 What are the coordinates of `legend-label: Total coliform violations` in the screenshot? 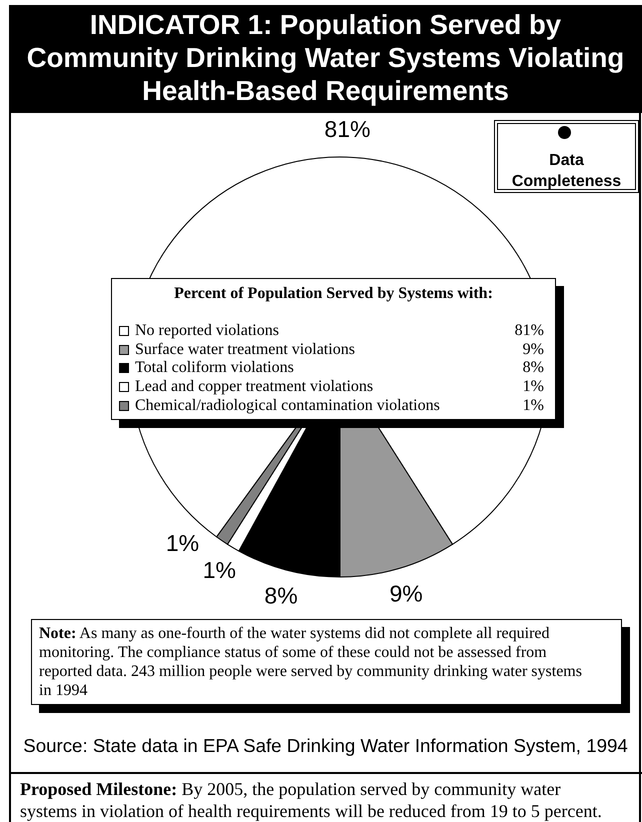 It's located at (214, 367).